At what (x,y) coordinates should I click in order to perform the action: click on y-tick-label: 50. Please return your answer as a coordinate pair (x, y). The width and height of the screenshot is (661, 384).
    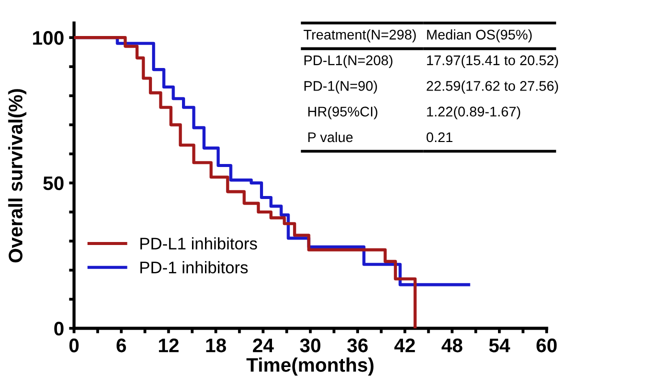
    Looking at the image, I should click on (53, 183).